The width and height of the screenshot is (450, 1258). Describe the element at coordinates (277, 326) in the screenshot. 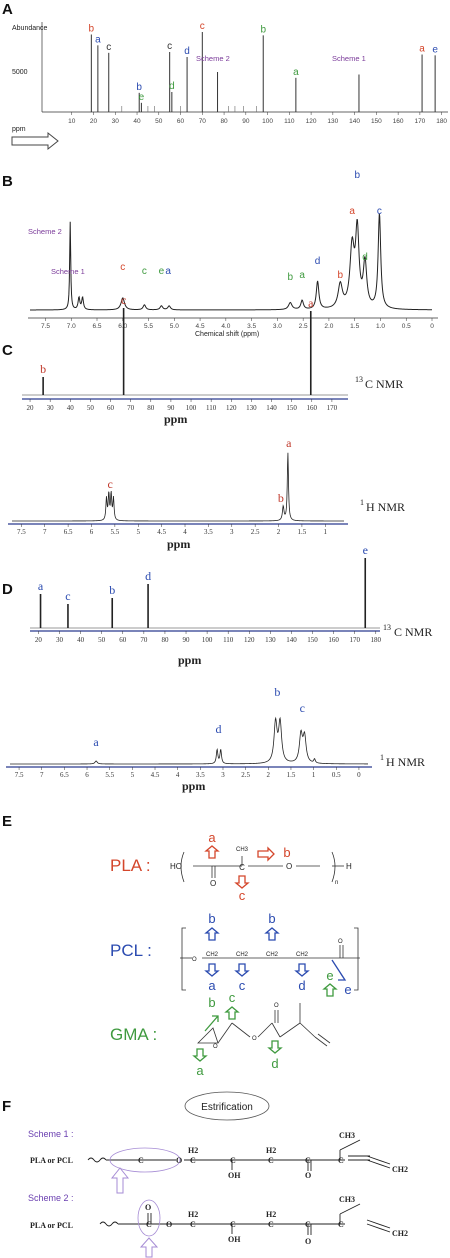

I see `panel-b-xtick-label: 3.0` at that location.